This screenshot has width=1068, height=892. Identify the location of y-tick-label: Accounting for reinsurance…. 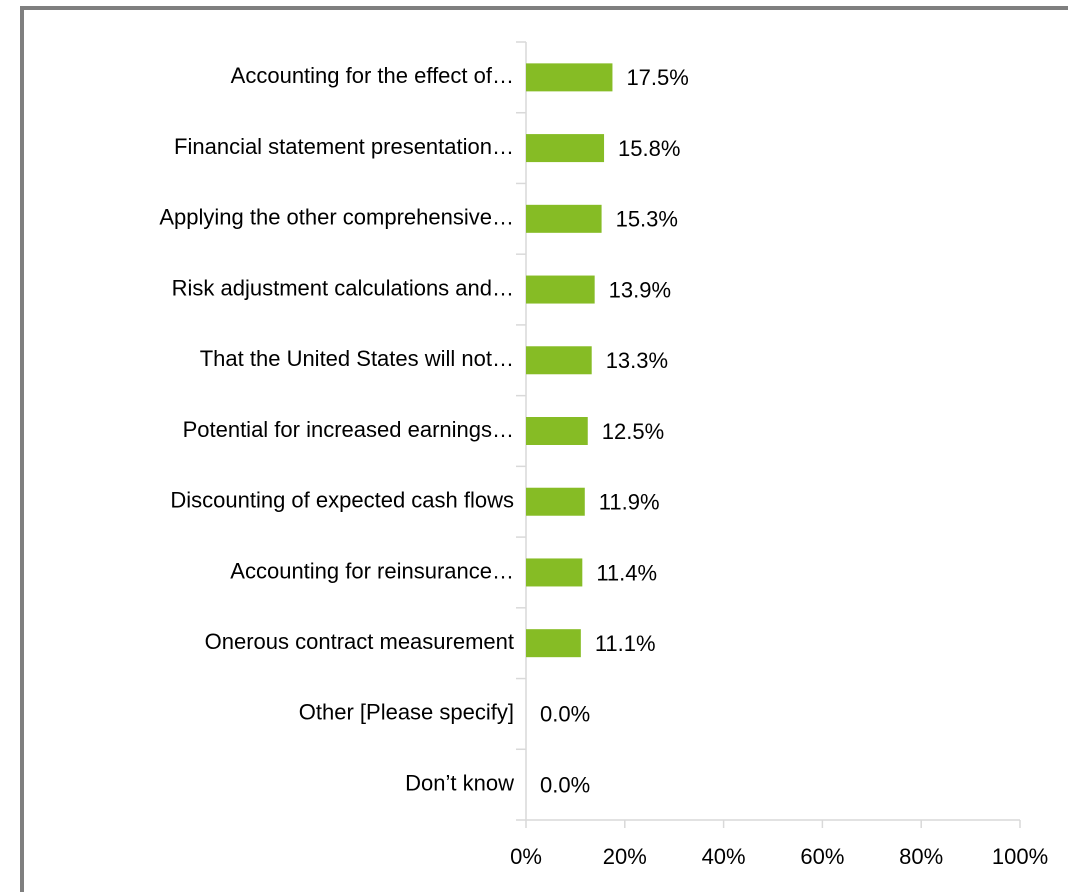
(372, 570).